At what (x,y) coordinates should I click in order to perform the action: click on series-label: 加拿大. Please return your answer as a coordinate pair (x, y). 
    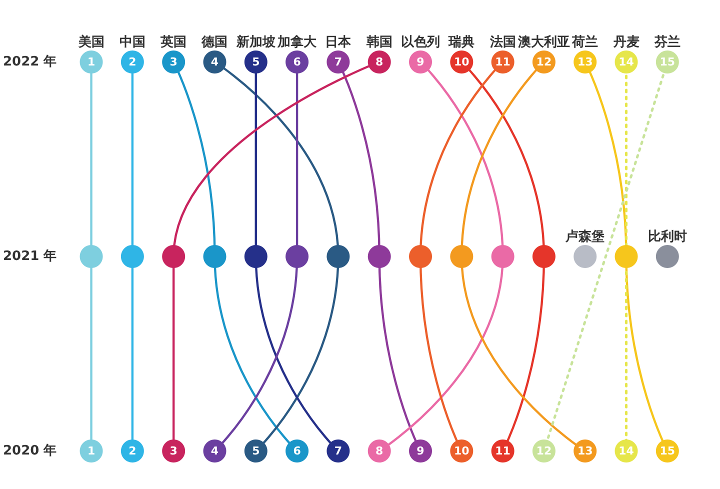
    Looking at the image, I should click on (297, 42).